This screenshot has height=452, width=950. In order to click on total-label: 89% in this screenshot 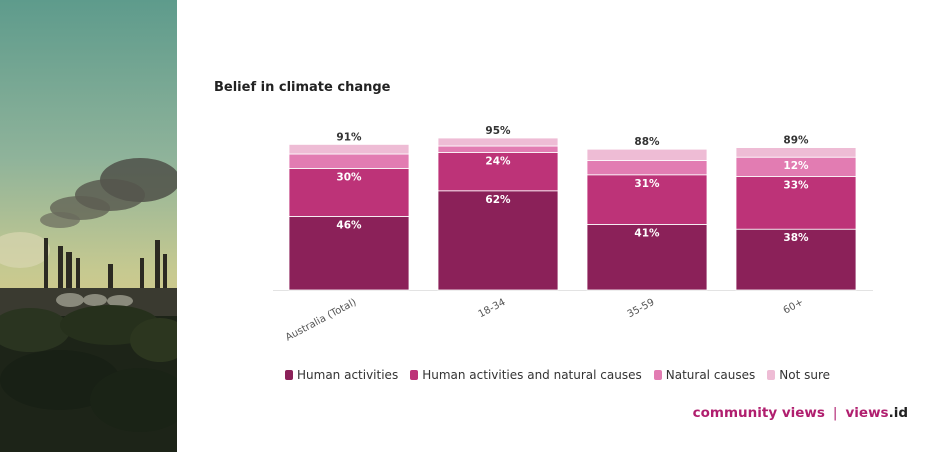, I will do `click(796, 141)`.